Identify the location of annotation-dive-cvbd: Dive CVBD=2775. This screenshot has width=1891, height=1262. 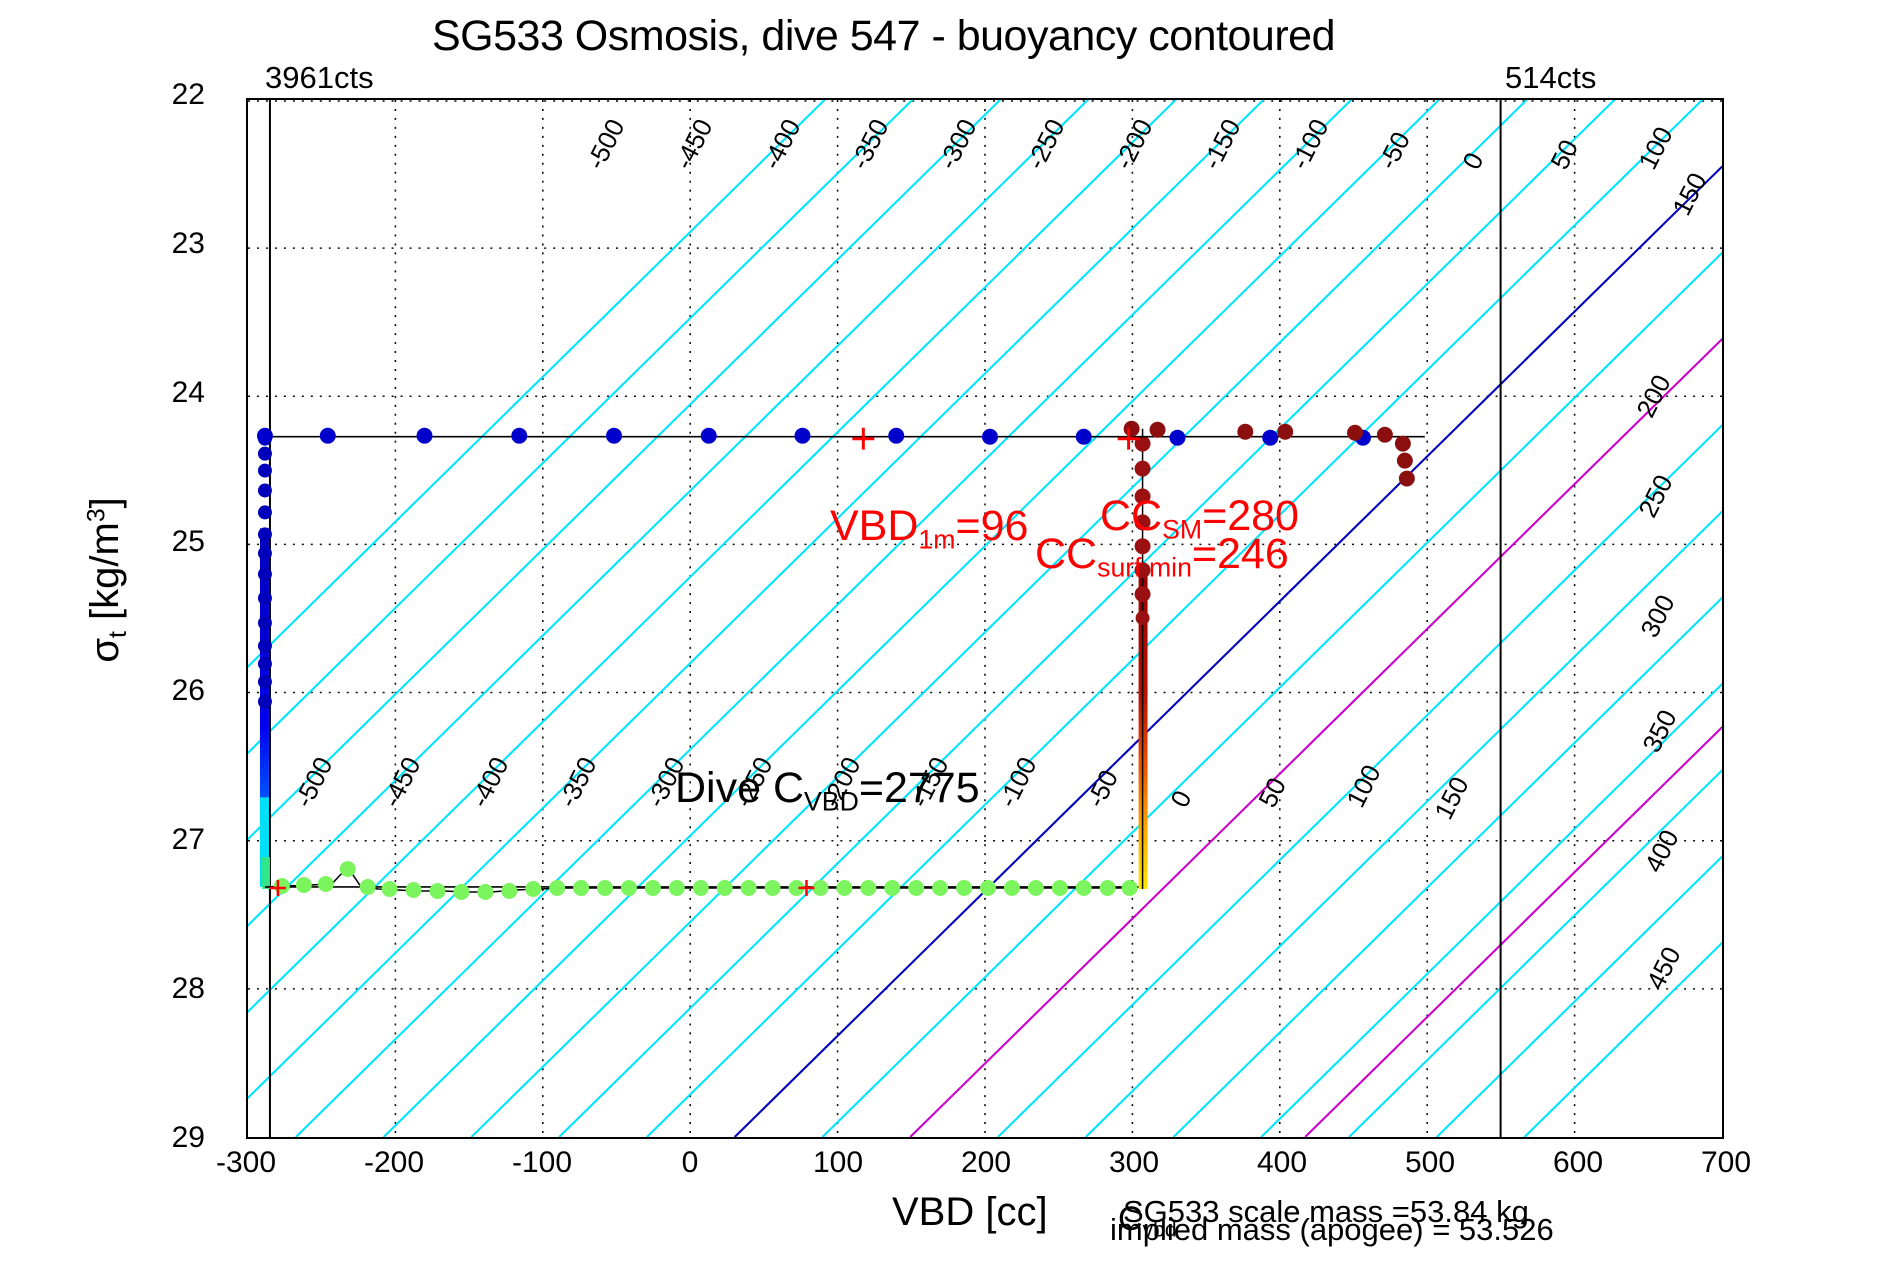
(827, 791).